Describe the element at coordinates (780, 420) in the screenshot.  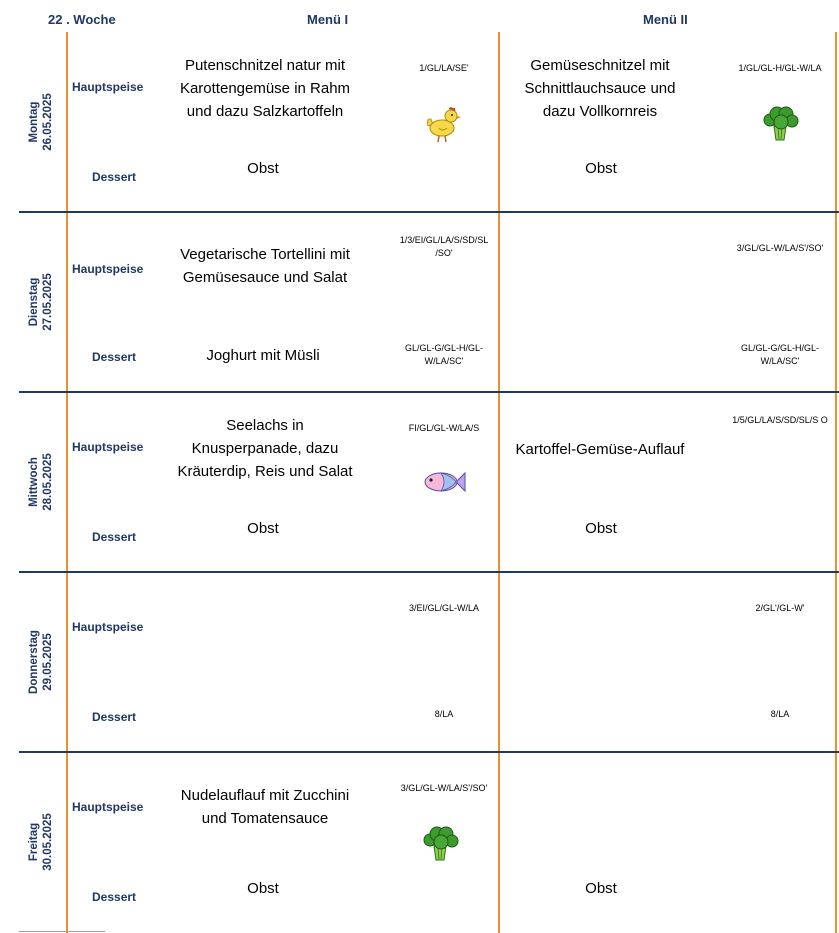
I see `menu-2-main-allergens: 1/5/GL/LA/S/SD/SL/S O` at that location.